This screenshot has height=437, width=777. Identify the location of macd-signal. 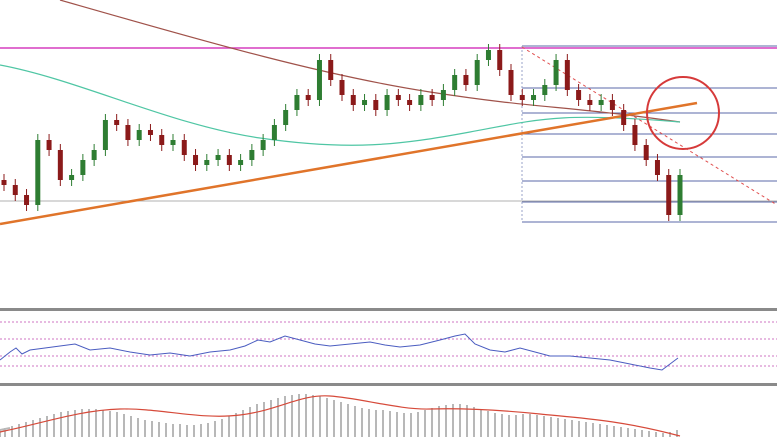
(340, 416).